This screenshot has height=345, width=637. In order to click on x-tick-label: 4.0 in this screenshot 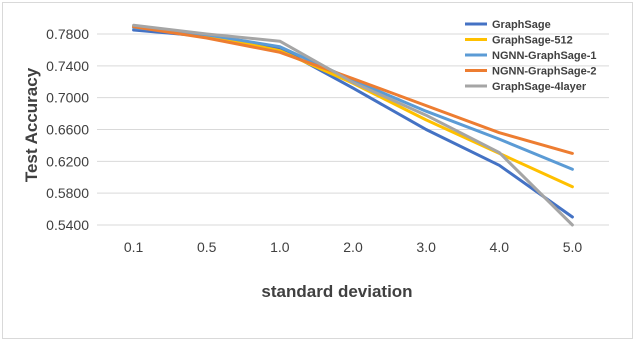, I will do `click(500, 247)`.